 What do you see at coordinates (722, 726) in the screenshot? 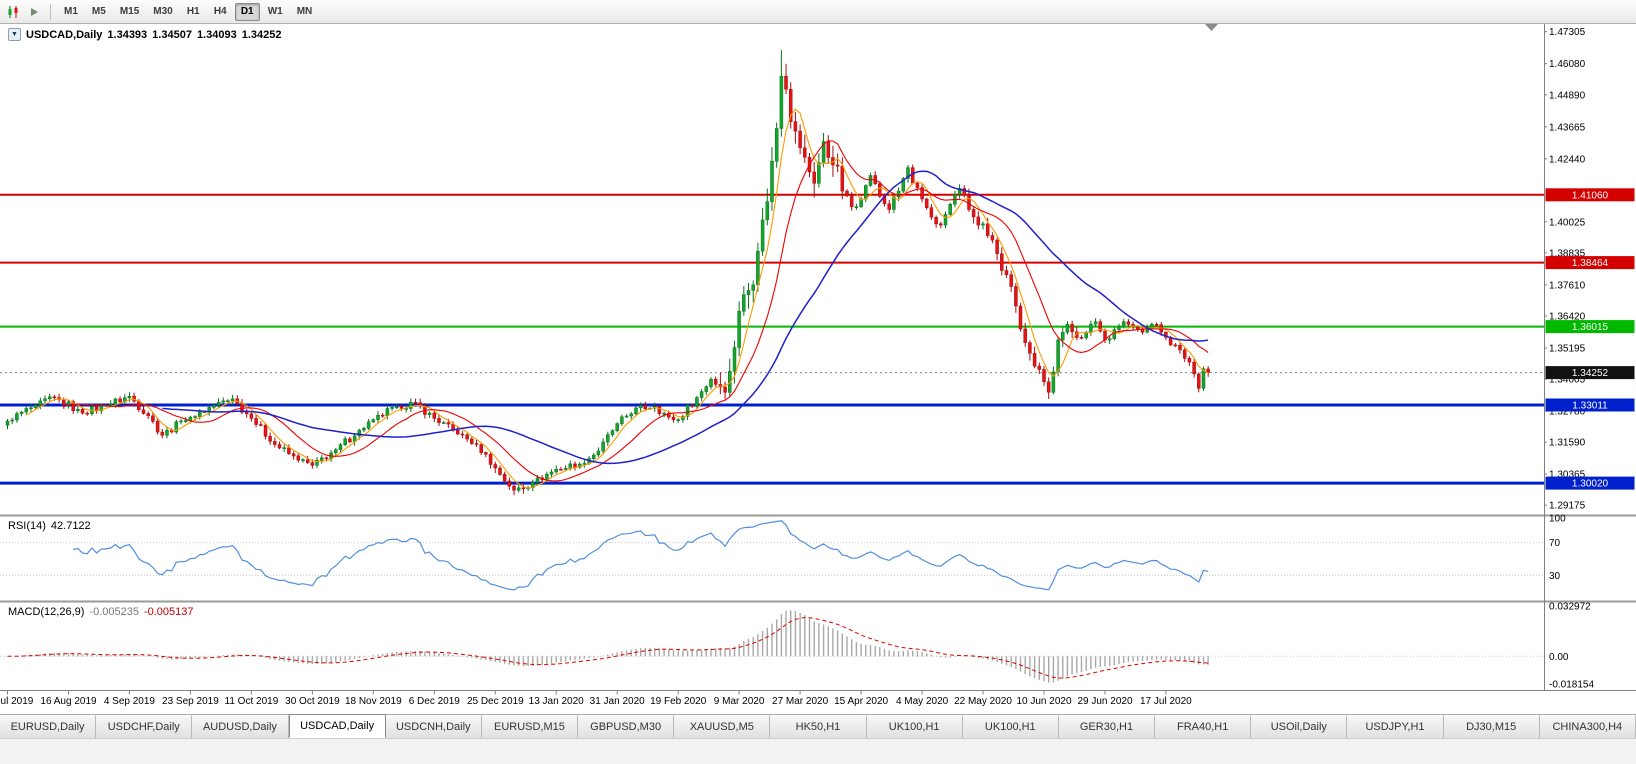
I see `chart-tab-xauusd-m5: XAUUSD,M5` at bounding box center [722, 726].